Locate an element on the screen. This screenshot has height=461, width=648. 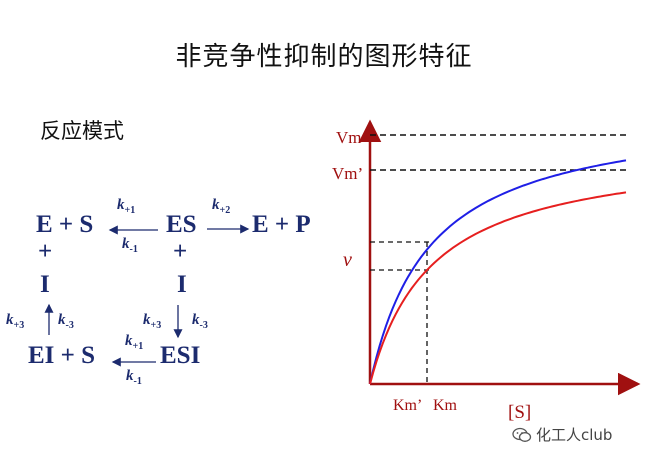
rate-k-minus3-right: k-3 is located at coordinates (200, 321).